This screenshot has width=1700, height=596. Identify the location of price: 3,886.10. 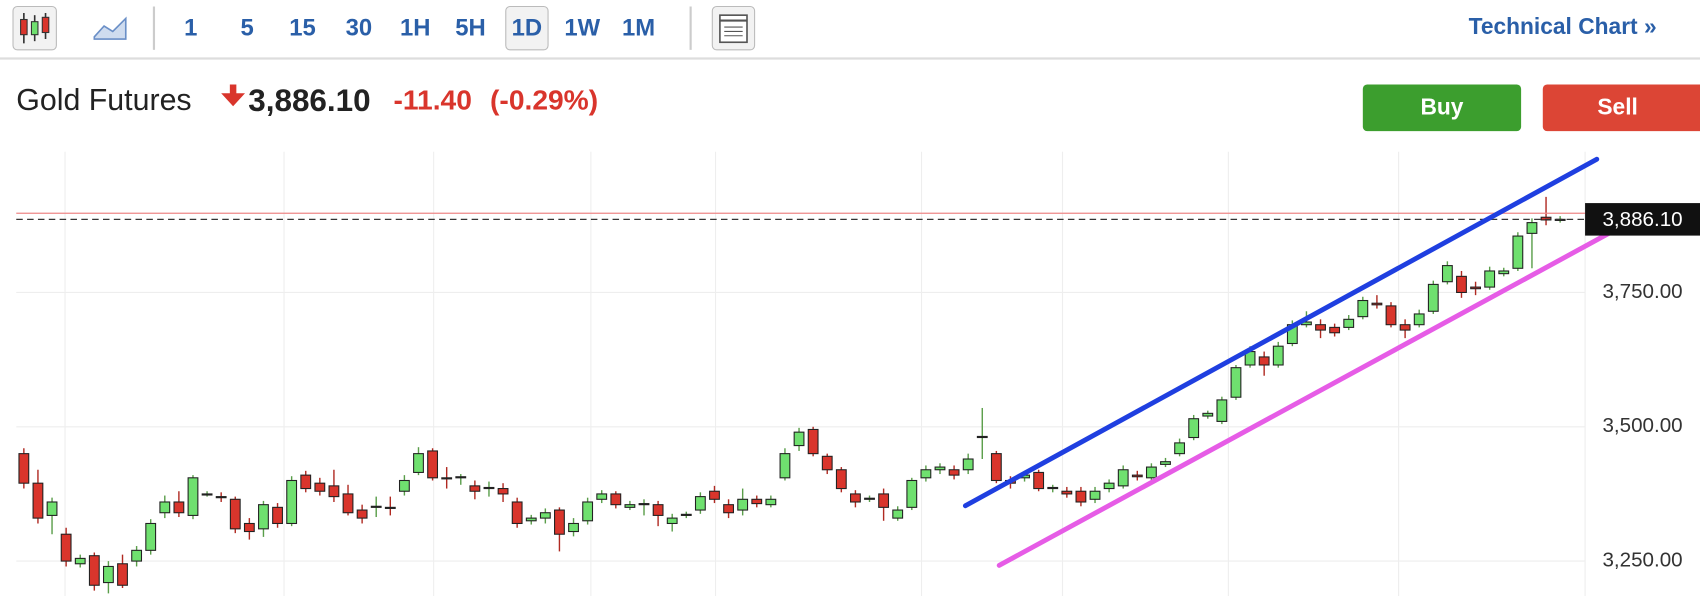
(309, 100).